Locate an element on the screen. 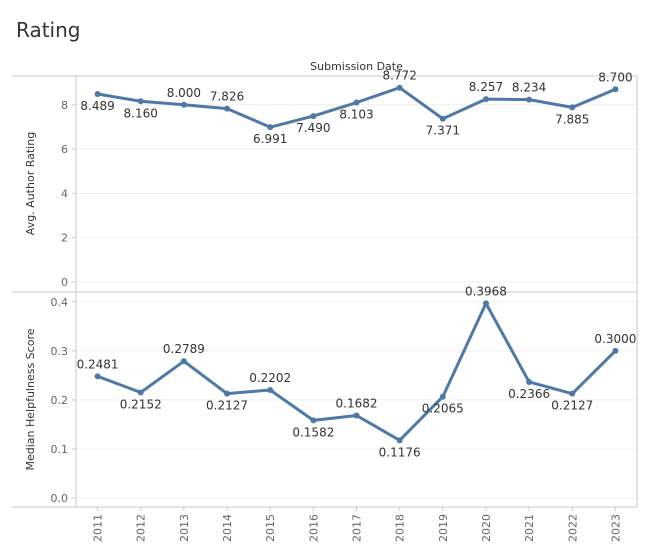 The width and height of the screenshot is (649, 559). data-label: 0.2202 is located at coordinates (270, 378).